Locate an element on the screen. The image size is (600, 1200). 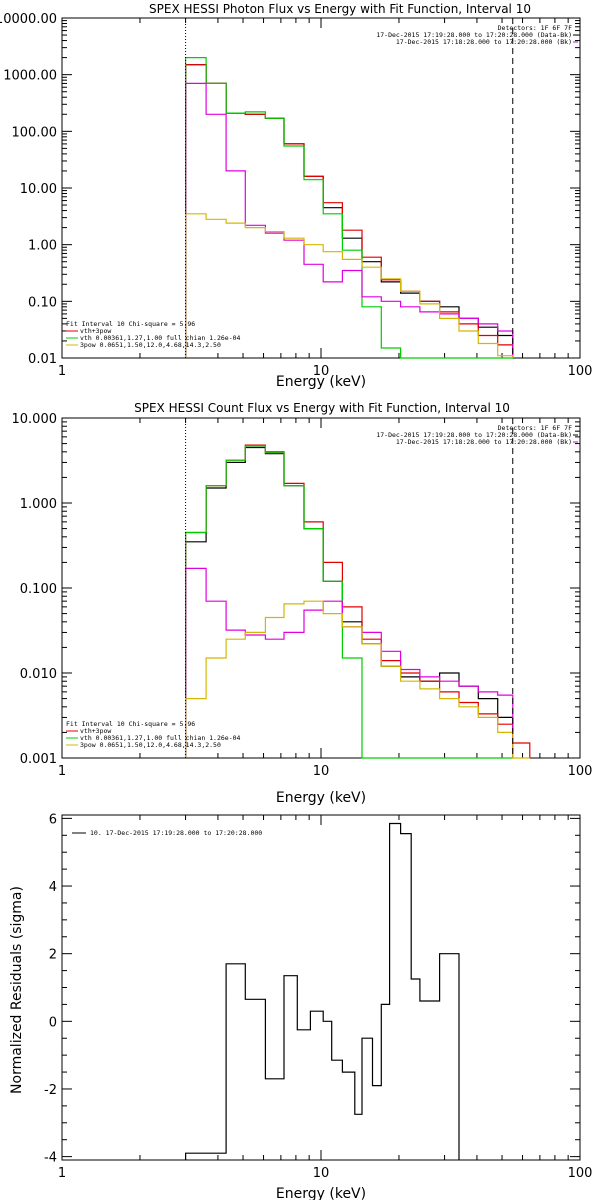
y-tick-label: 10.000 is located at coordinates (35, 419).